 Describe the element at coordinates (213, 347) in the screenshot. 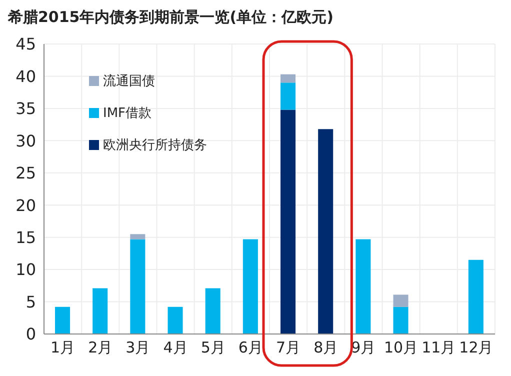

I see `x-tick-label: 5月` at that location.